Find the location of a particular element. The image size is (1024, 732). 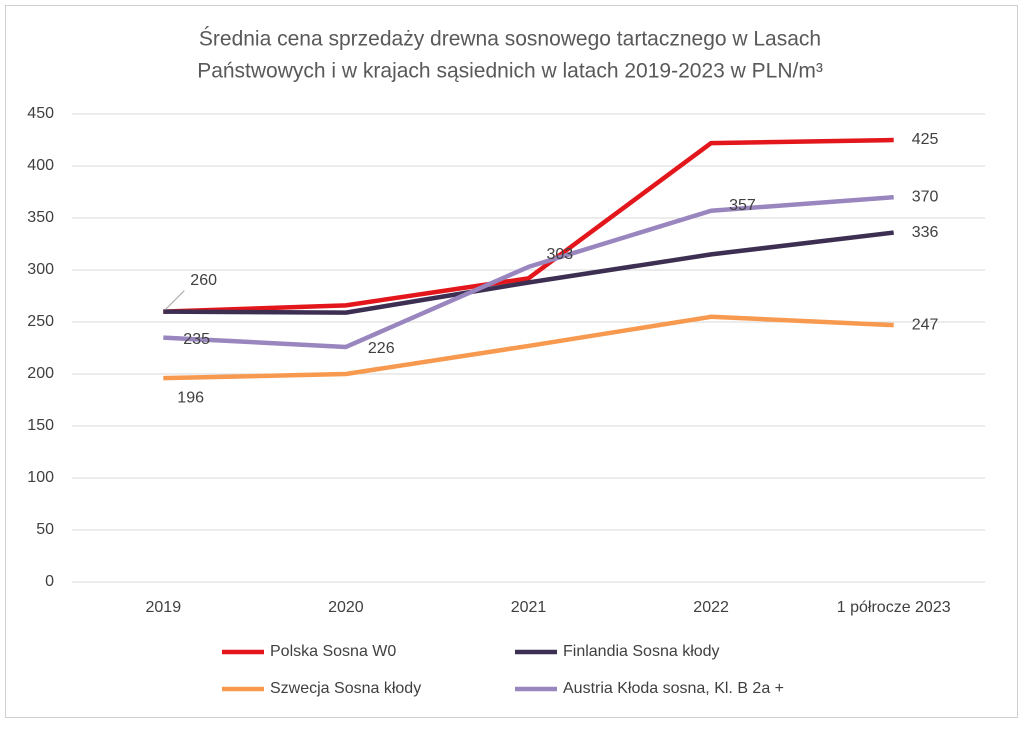

data-label: 226 is located at coordinates (381, 348).